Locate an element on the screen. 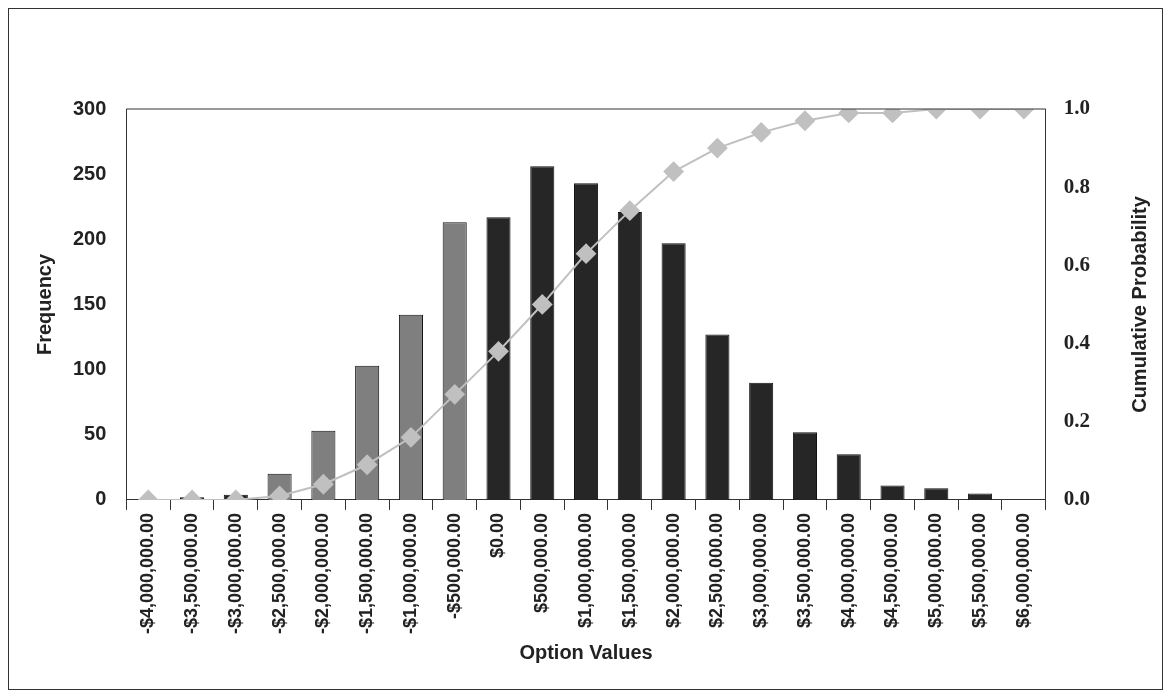 The height and width of the screenshot is (700, 1173). x-tick-label: $5,500,000.00 is located at coordinates (979, 570).